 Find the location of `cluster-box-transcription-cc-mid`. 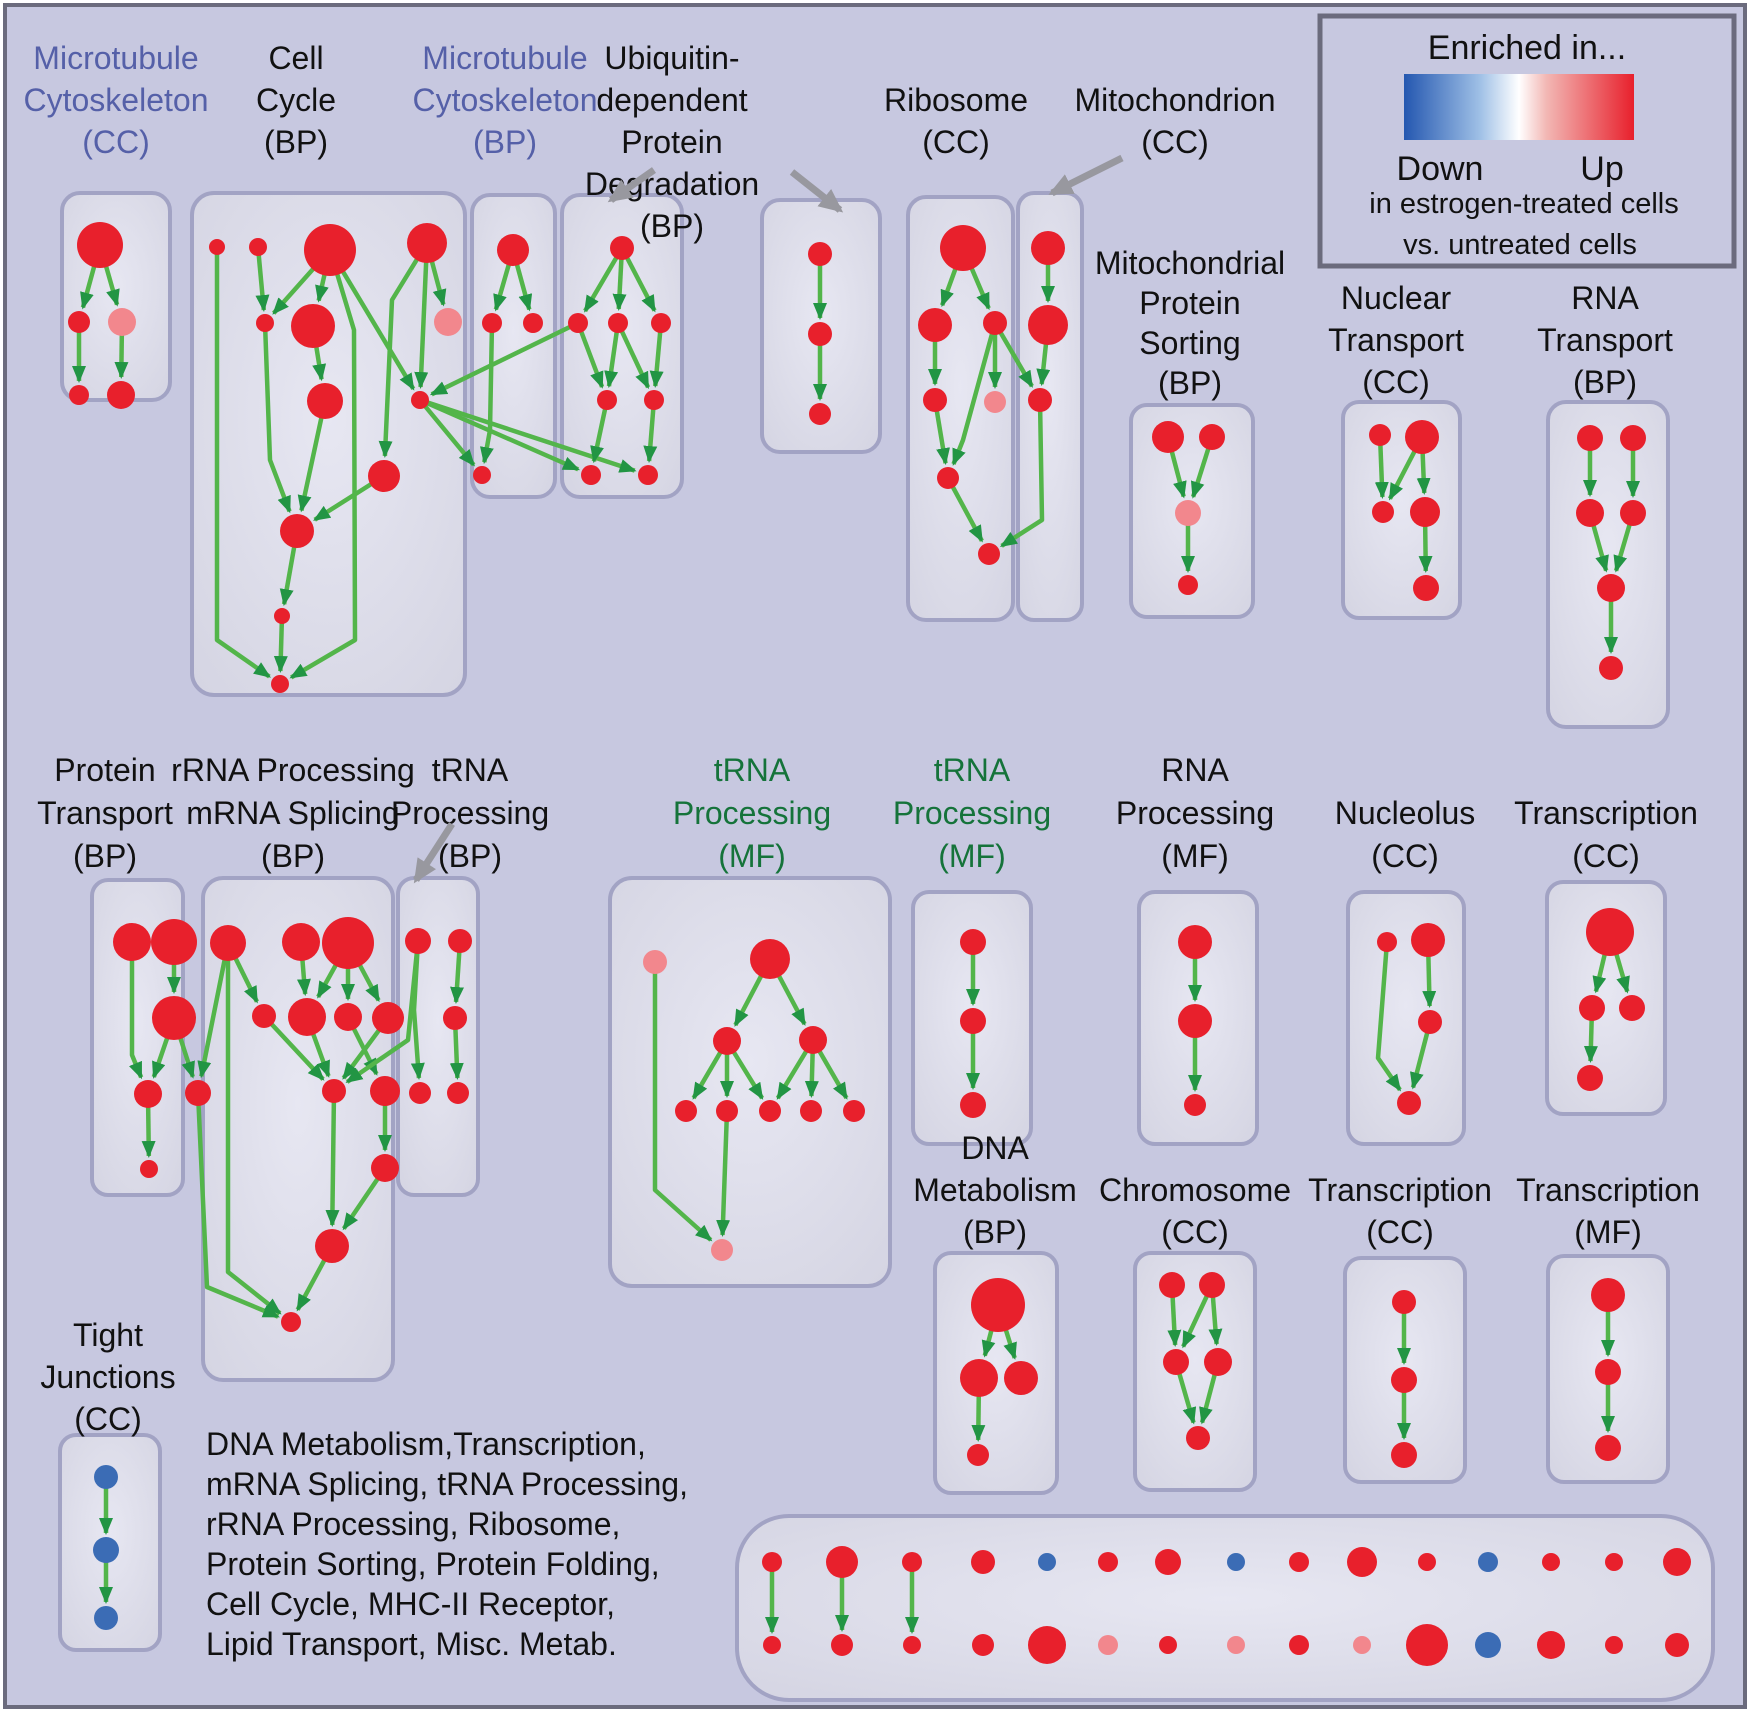

cluster-box-transcription-cc-mid is located at coordinates (1606, 998).